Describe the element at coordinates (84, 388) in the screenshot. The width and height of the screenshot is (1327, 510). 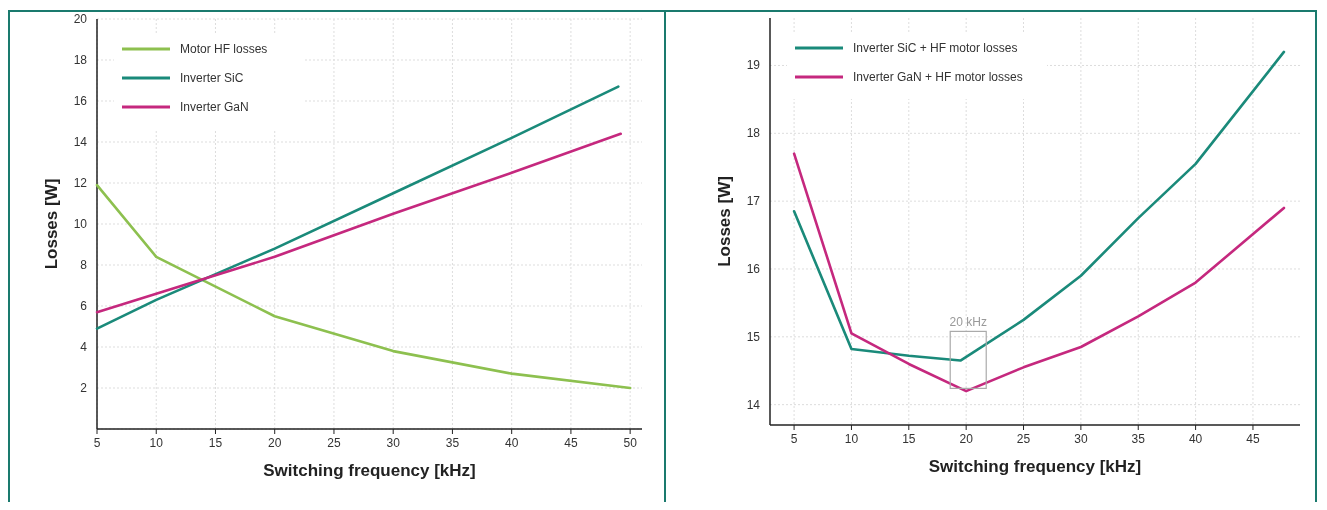
I see `y-tick-label: 2` at that location.